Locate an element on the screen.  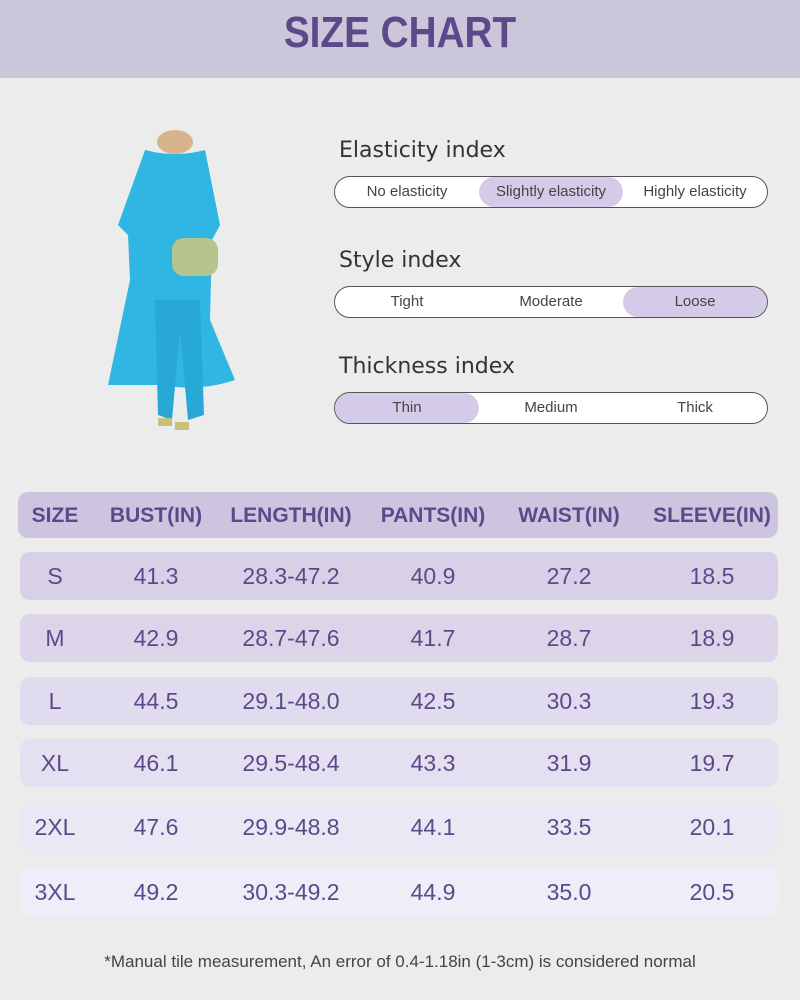
table-cell: 29.1-48.0 is located at coordinates (291, 701).